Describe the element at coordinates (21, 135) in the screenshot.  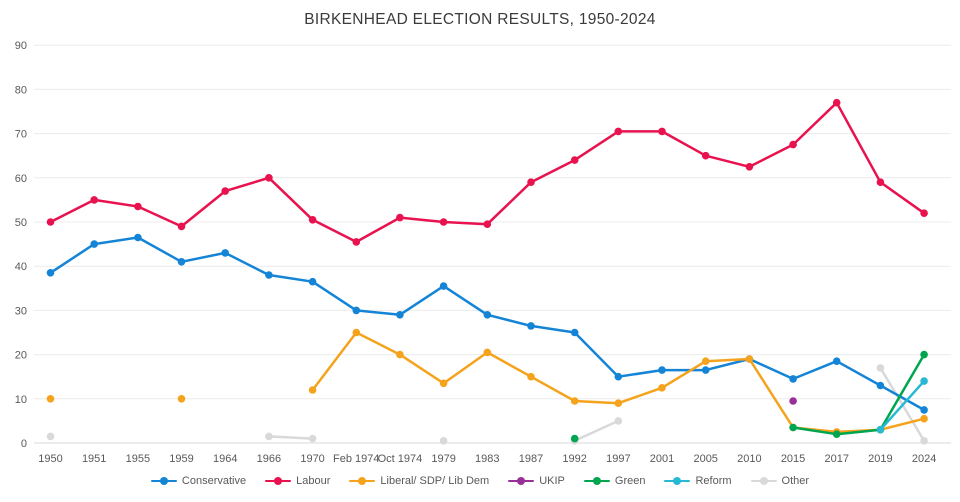
I see `y-tick-label: 70` at that location.